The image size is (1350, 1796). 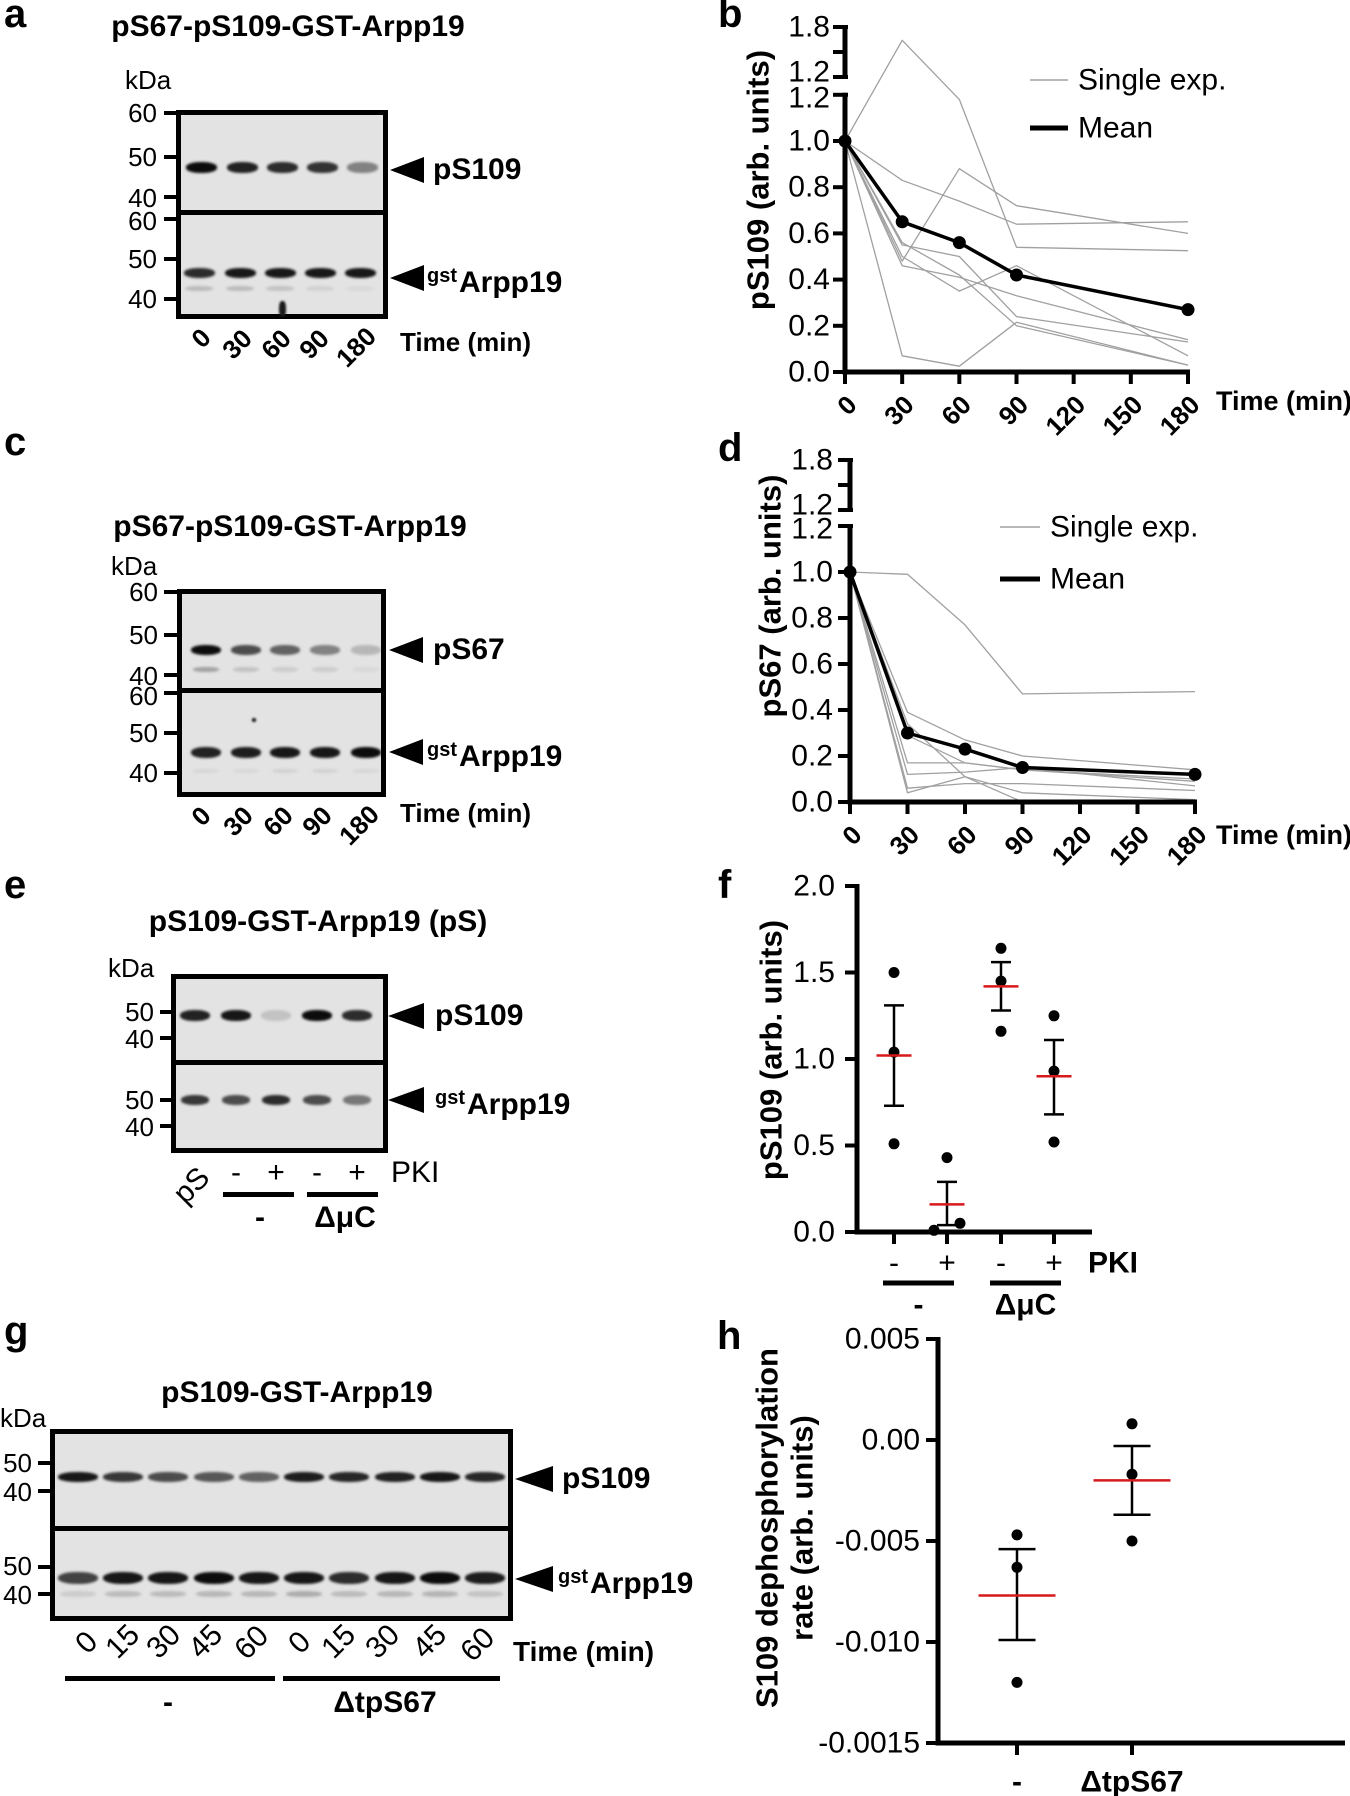 What do you see at coordinates (15, 442) in the screenshot?
I see `panel-label: c` at bounding box center [15, 442].